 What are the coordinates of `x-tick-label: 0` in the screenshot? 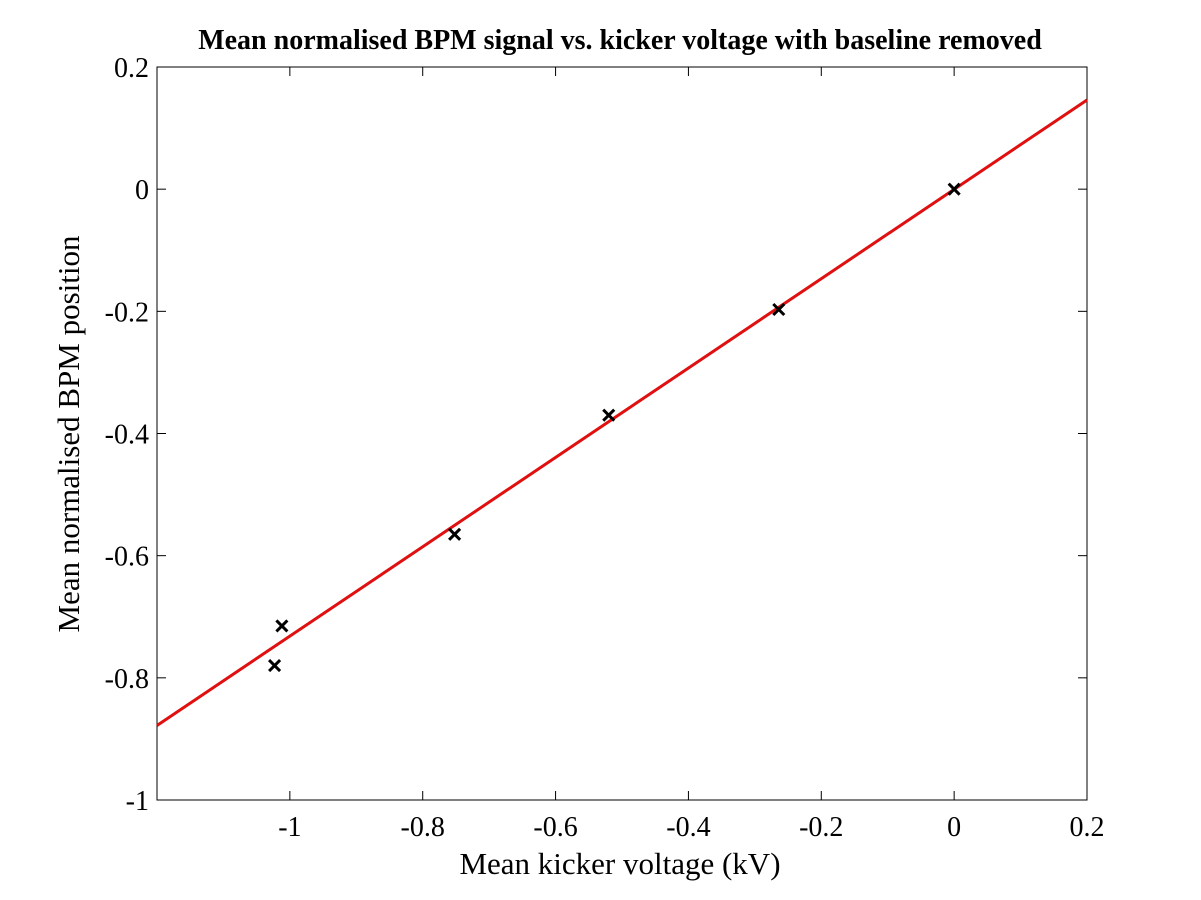 It's located at (954, 827).